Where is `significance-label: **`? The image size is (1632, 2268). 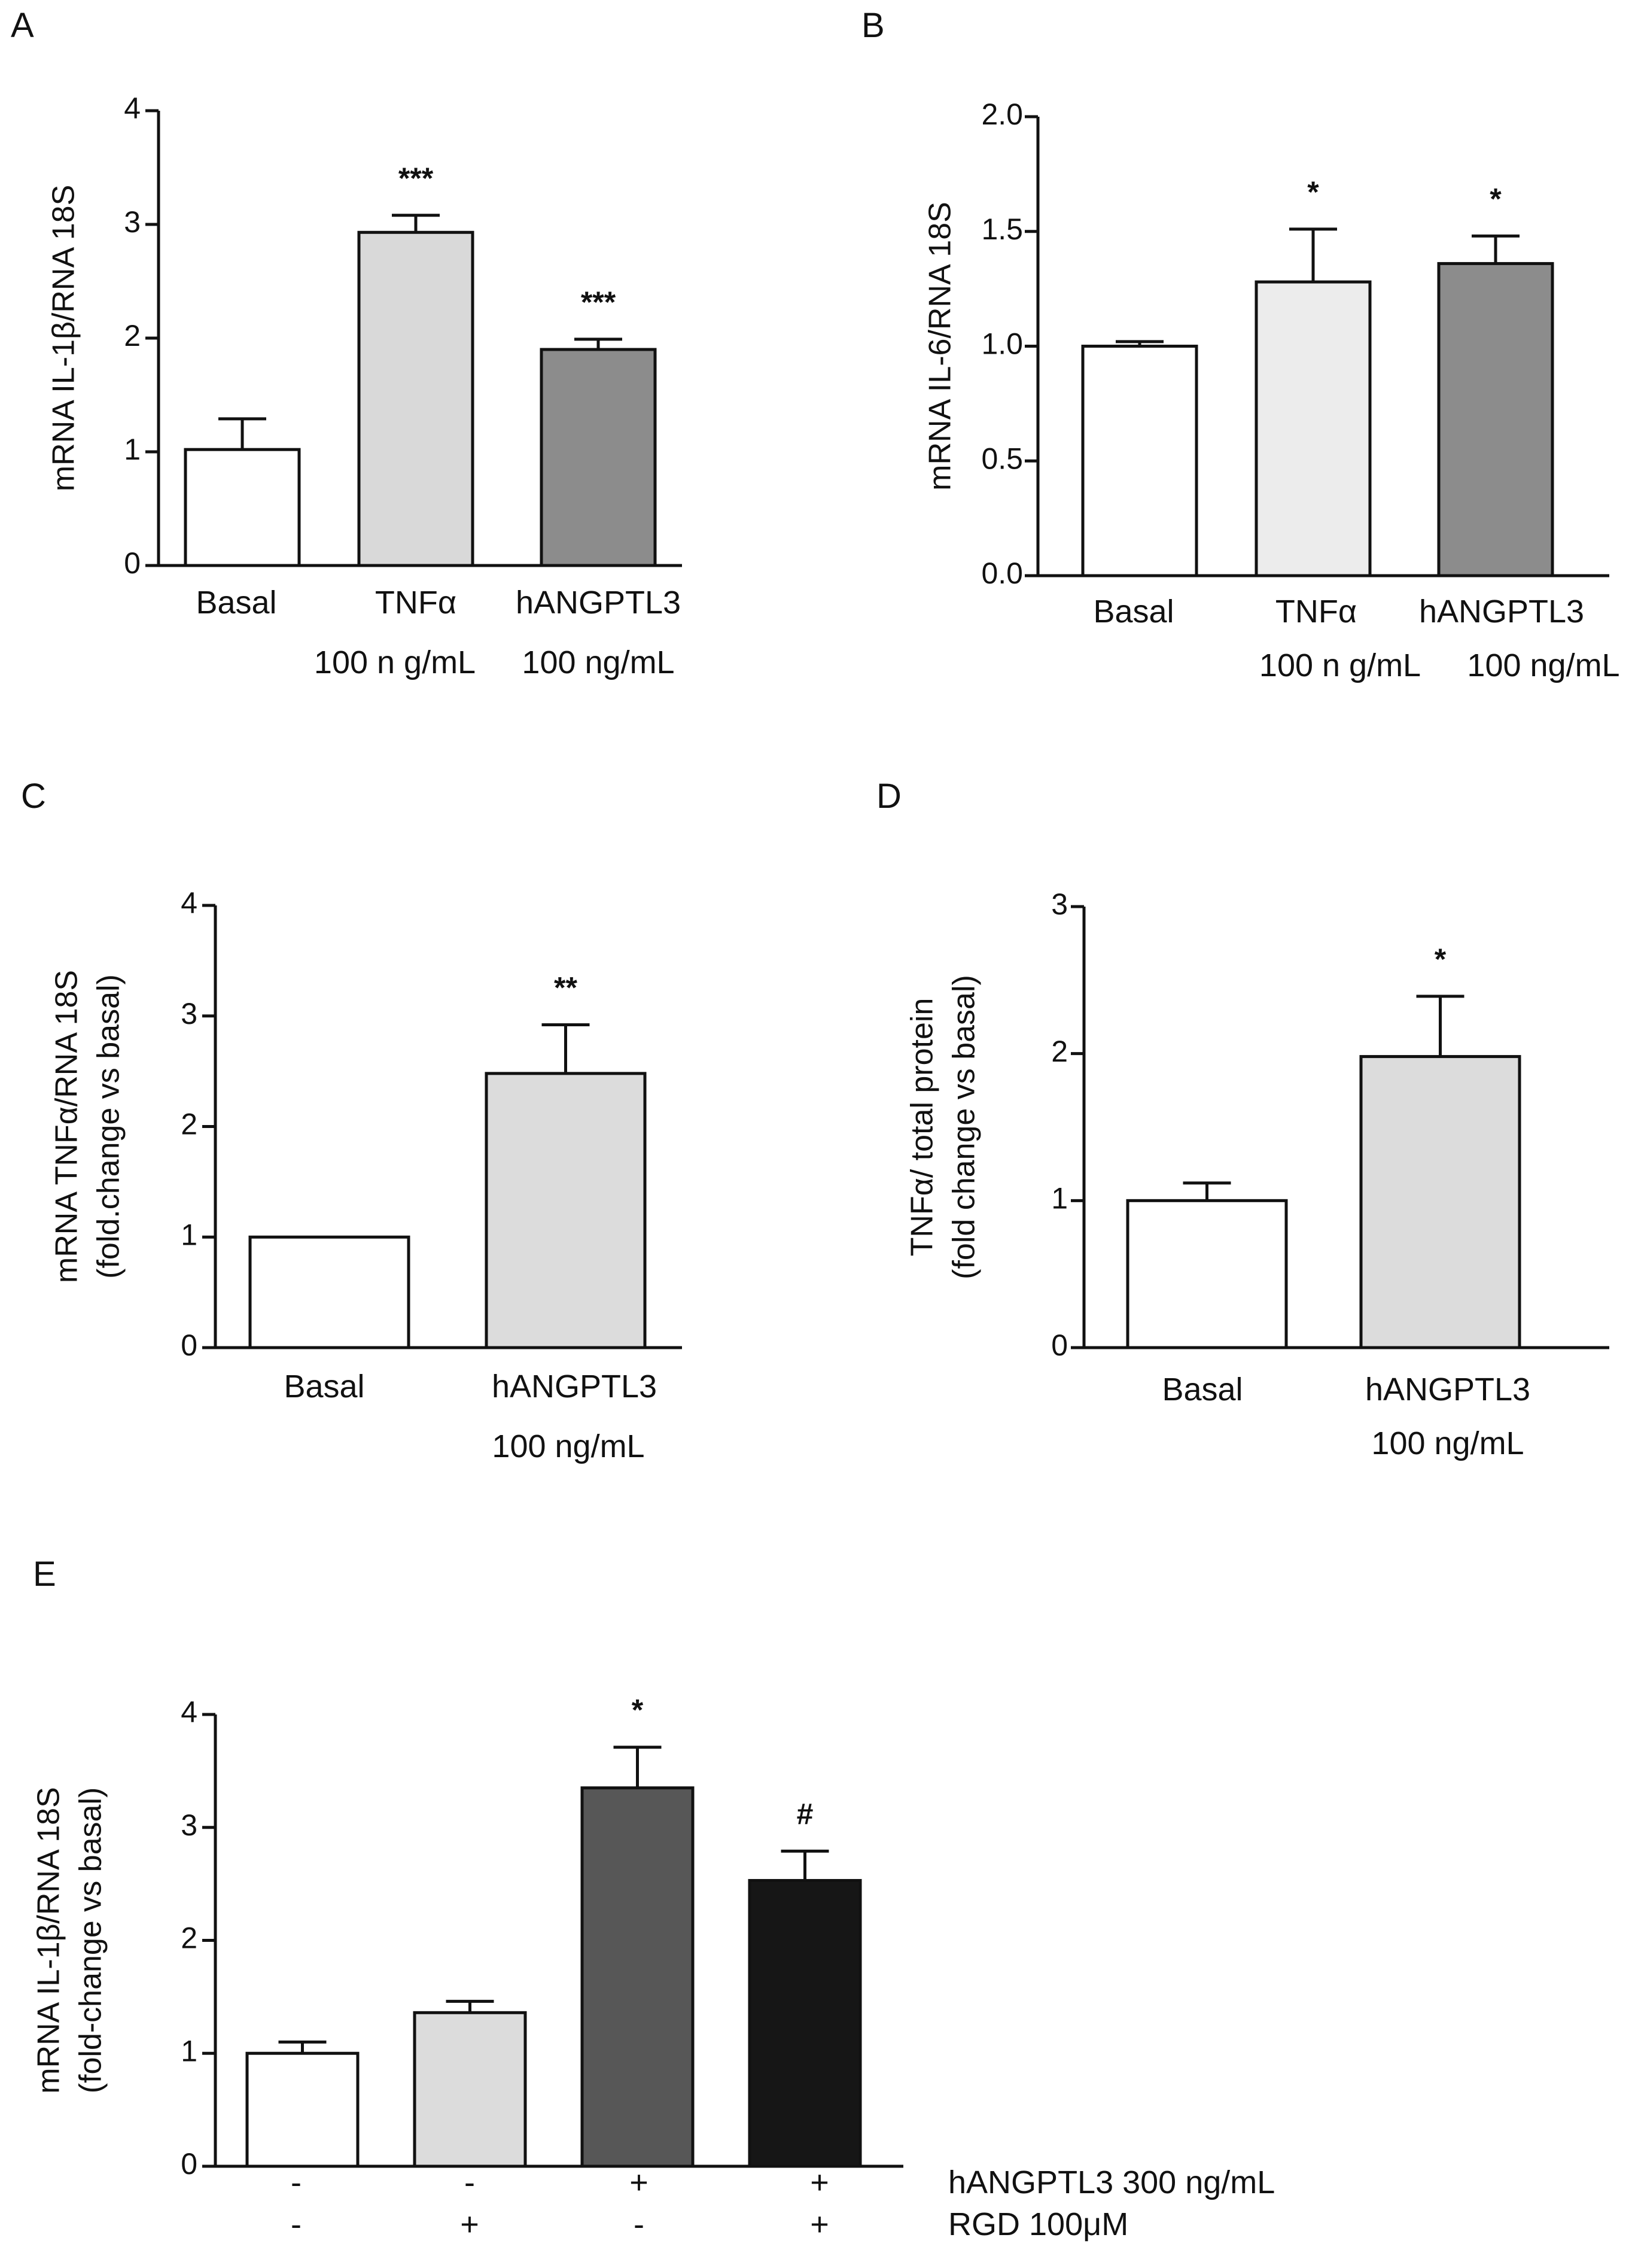
significance-label: ** is located at coordinates (565, 988).